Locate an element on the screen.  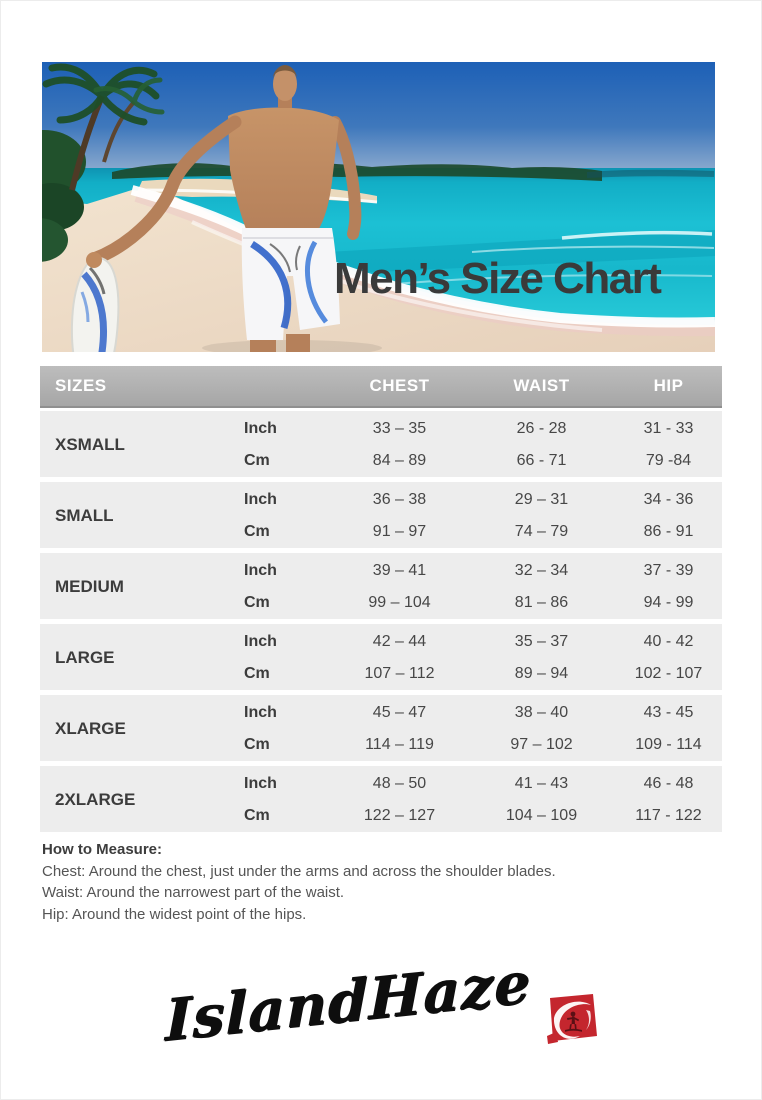
page-title: Men’s Size Chart is located at coordinates (498, 278).